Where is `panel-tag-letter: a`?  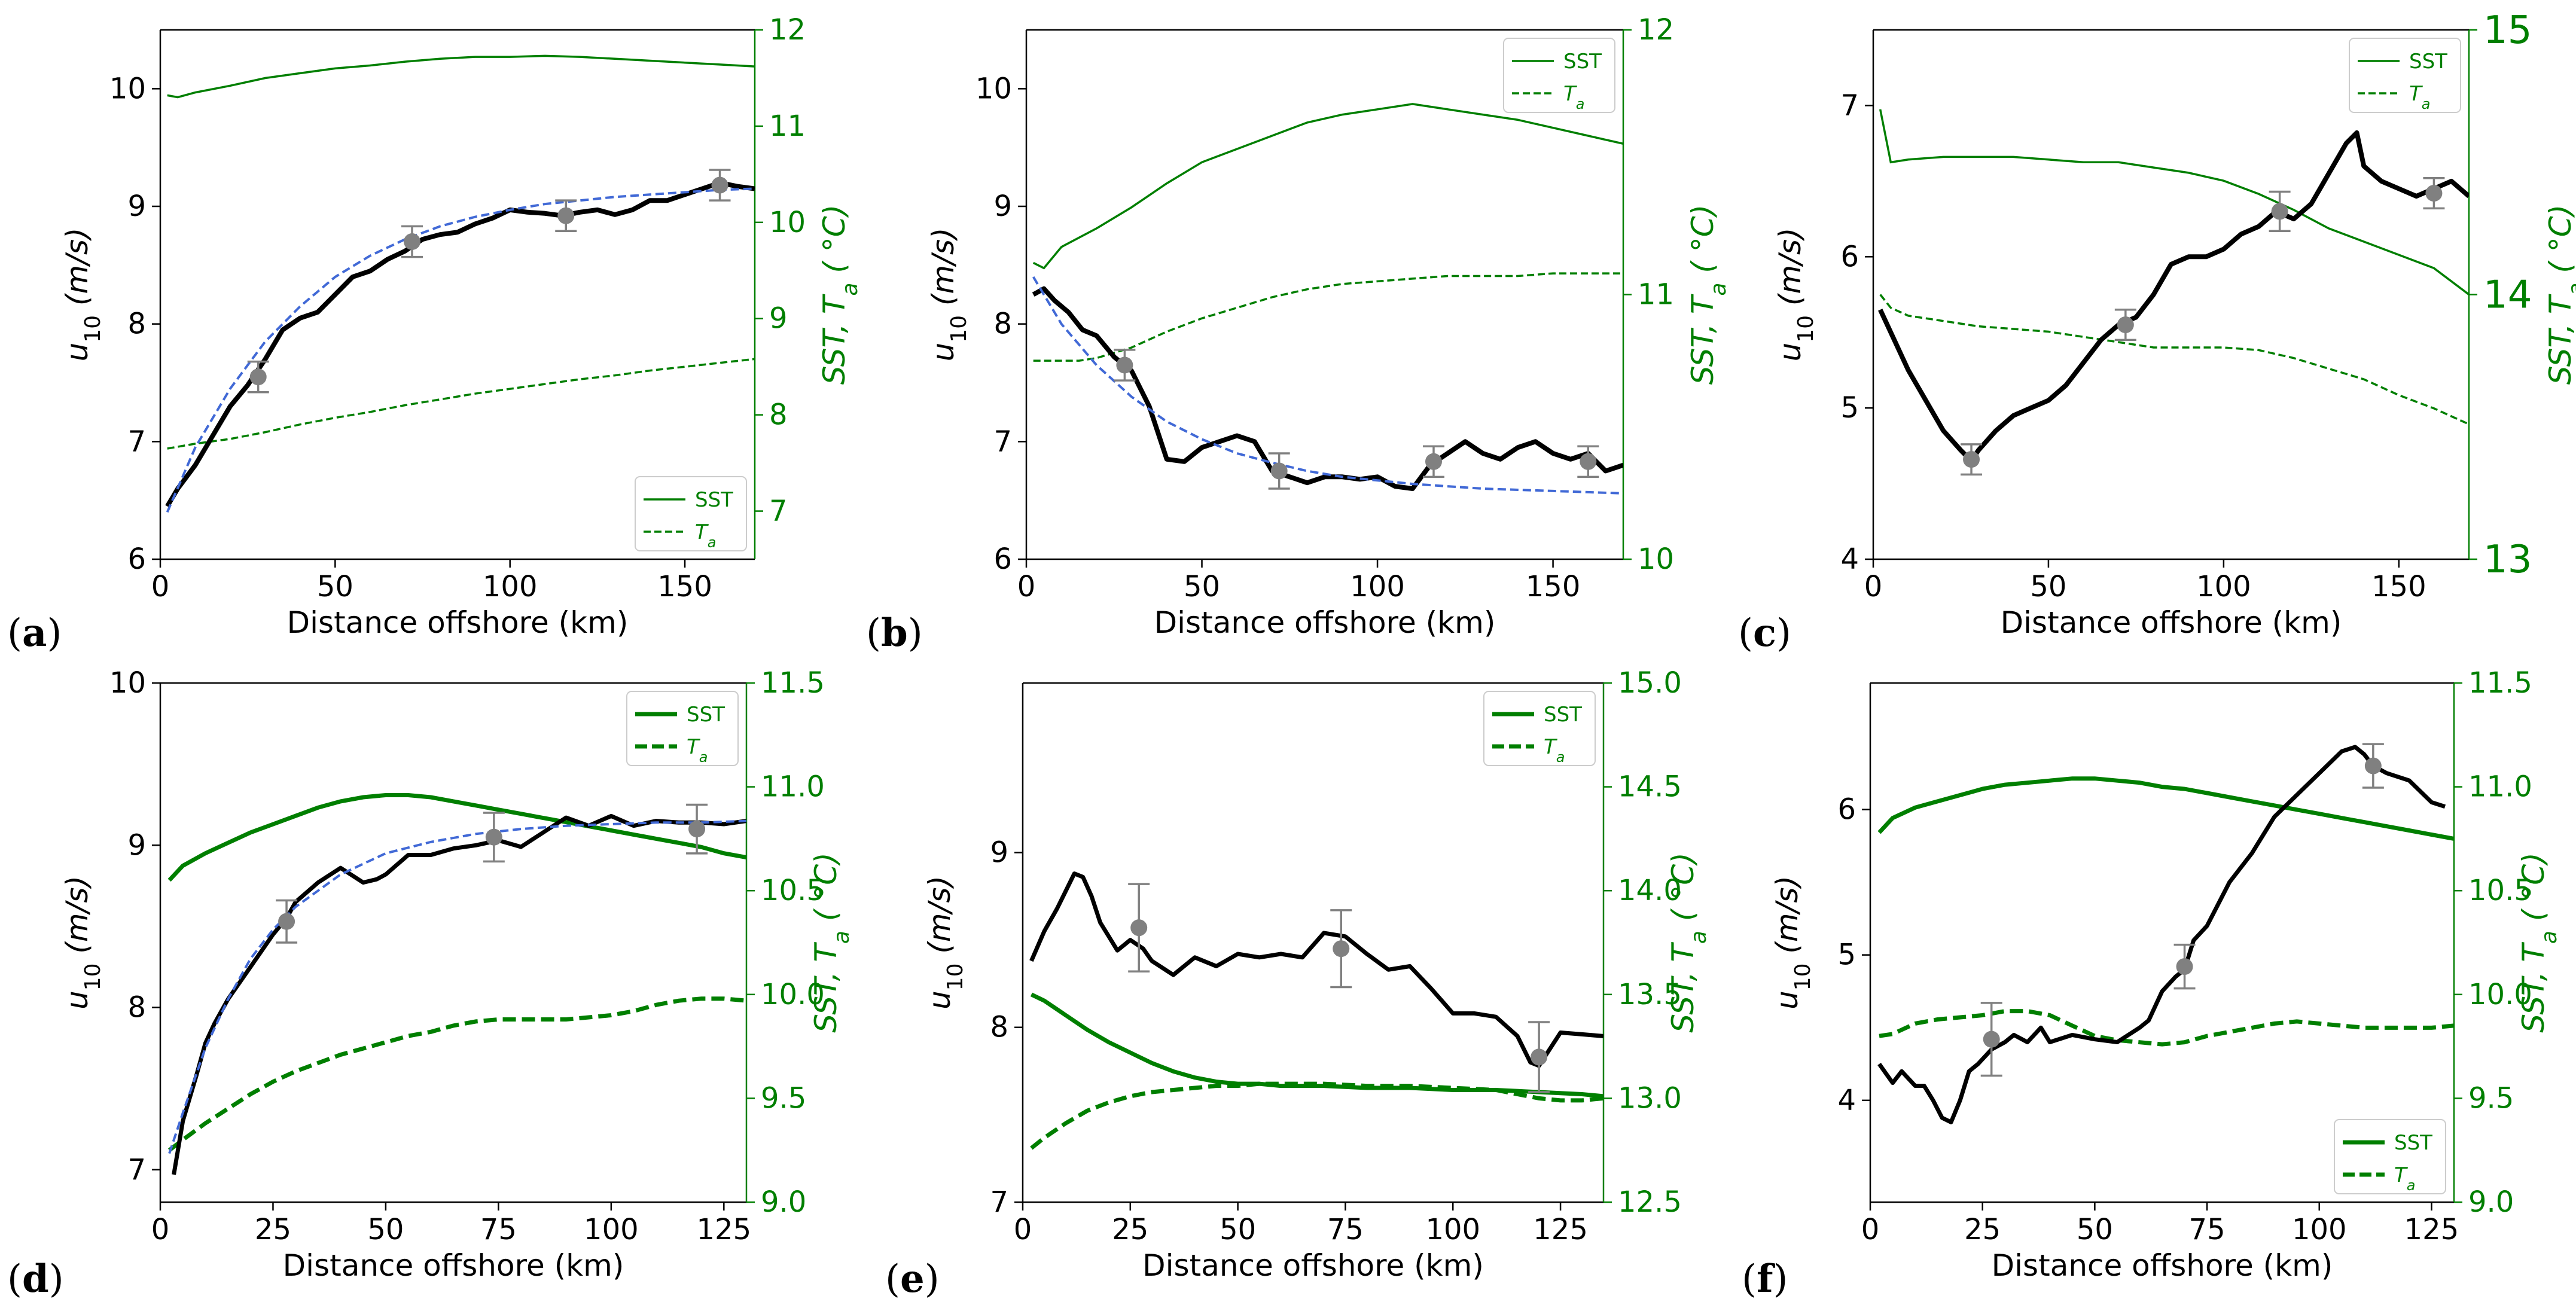 panel-tag-letter: a is located at coordinates (34, 633).